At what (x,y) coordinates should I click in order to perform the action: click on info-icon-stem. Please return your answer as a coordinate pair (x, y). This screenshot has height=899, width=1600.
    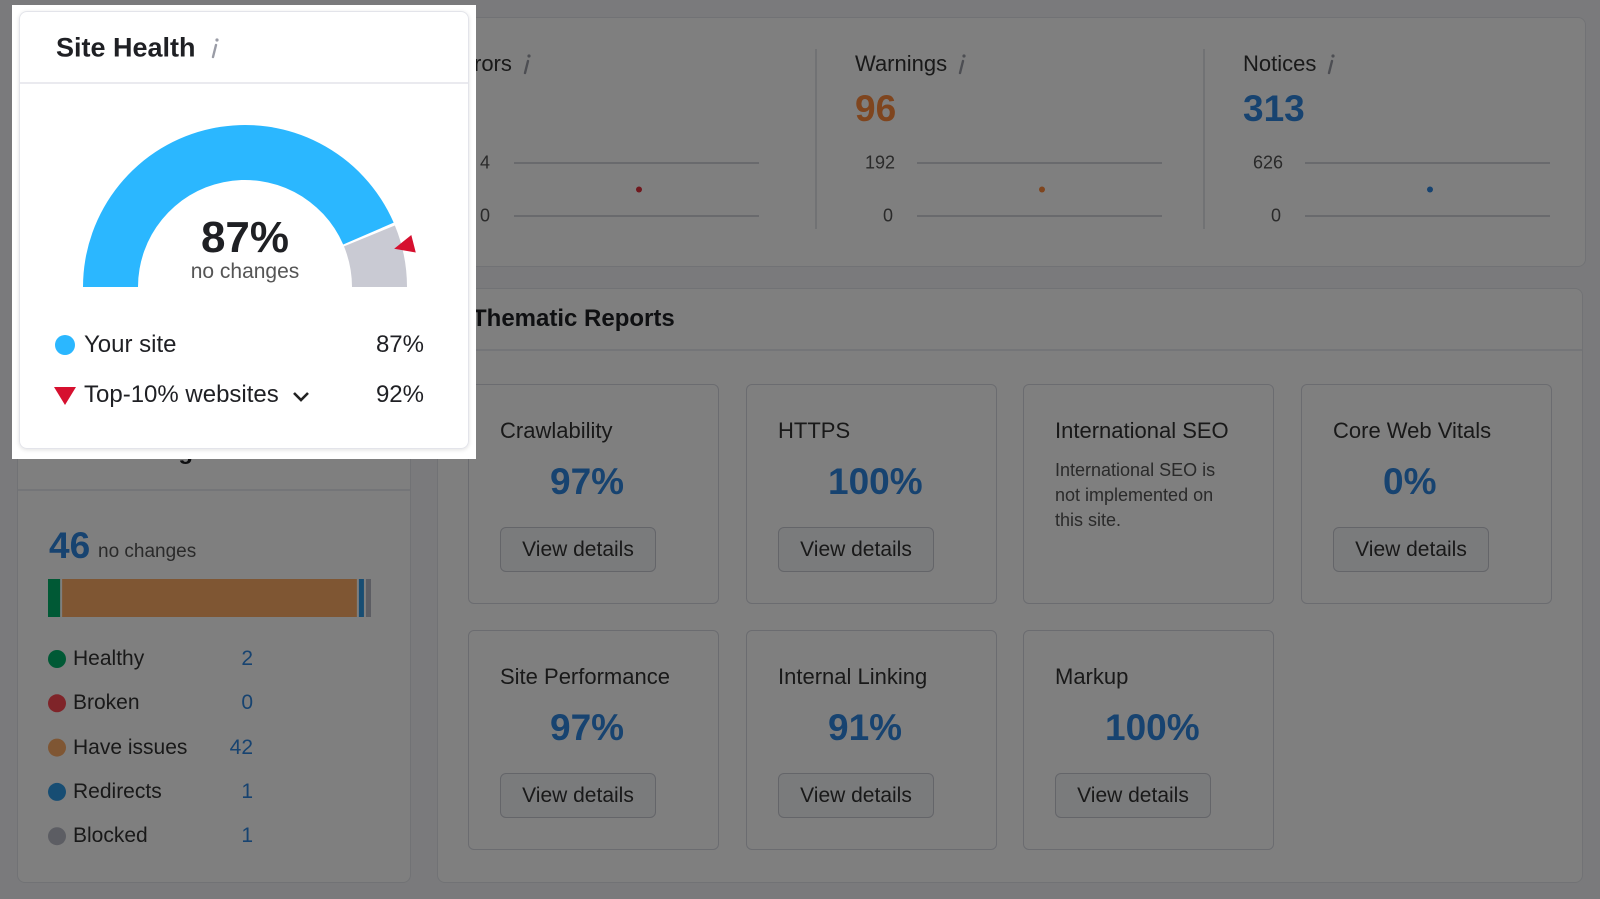
    Looking at the image, I should click on (214, 51).